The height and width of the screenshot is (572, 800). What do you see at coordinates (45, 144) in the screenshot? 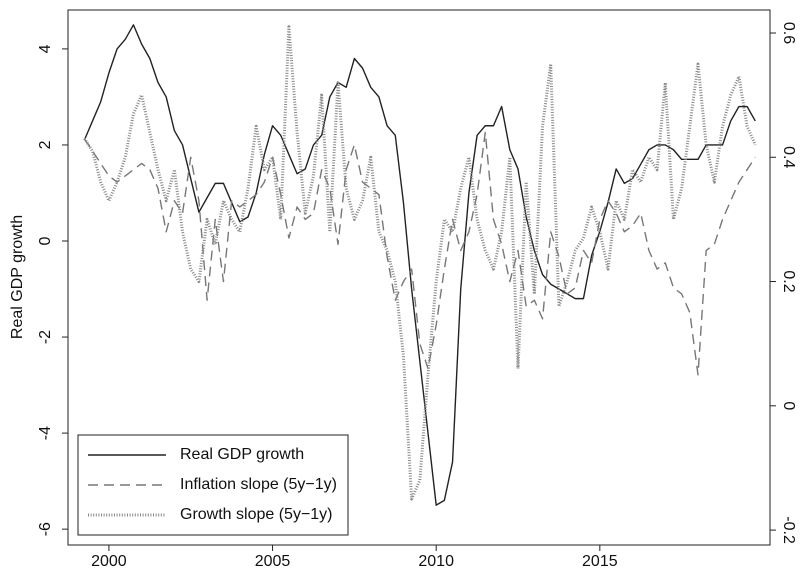
I see `y-tick-label: 2` at bounding box center [45, 144].